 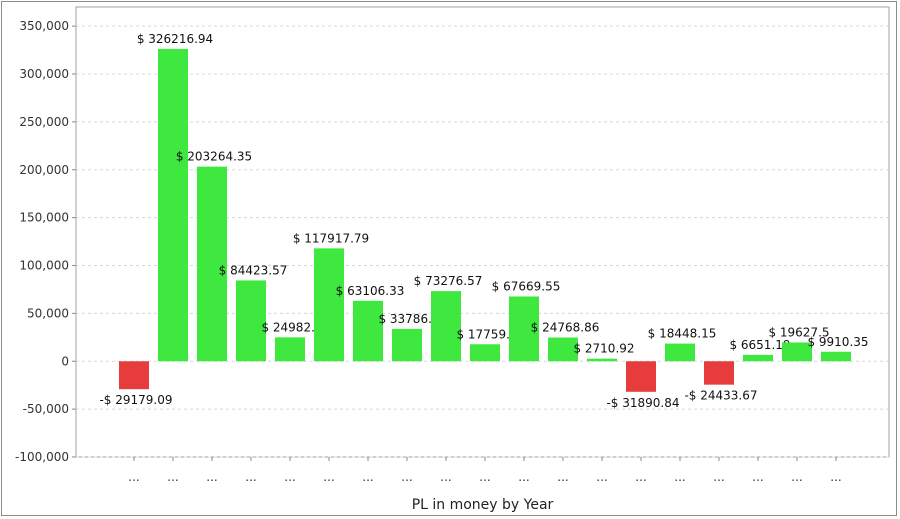 What do you see at coordinates (65, 361) in the screenshot?
I see `y-tick-label: 0` at bounding box center [65, 361].